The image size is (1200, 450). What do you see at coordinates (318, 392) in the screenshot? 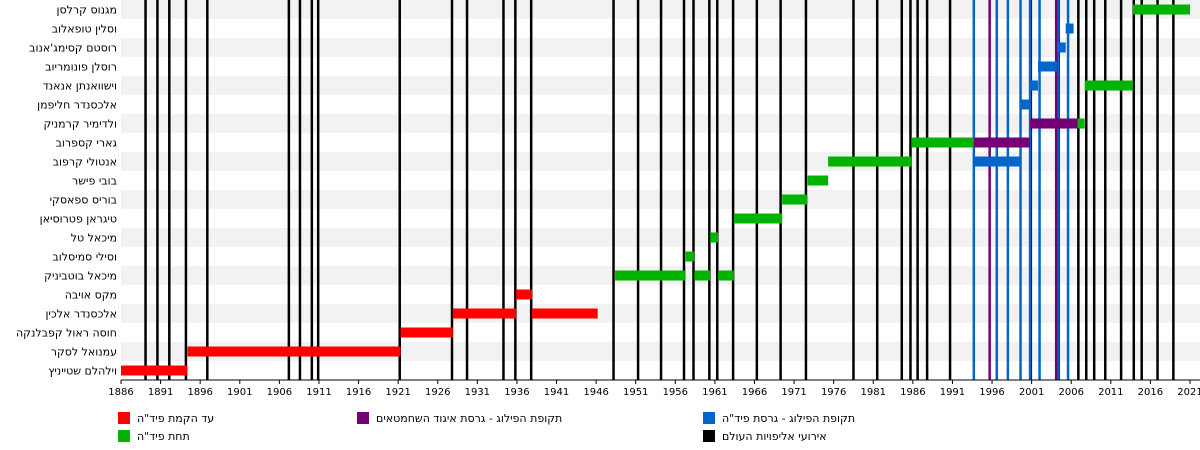
I see `x-tick-label: 1911` at bounding box center [318, 392].